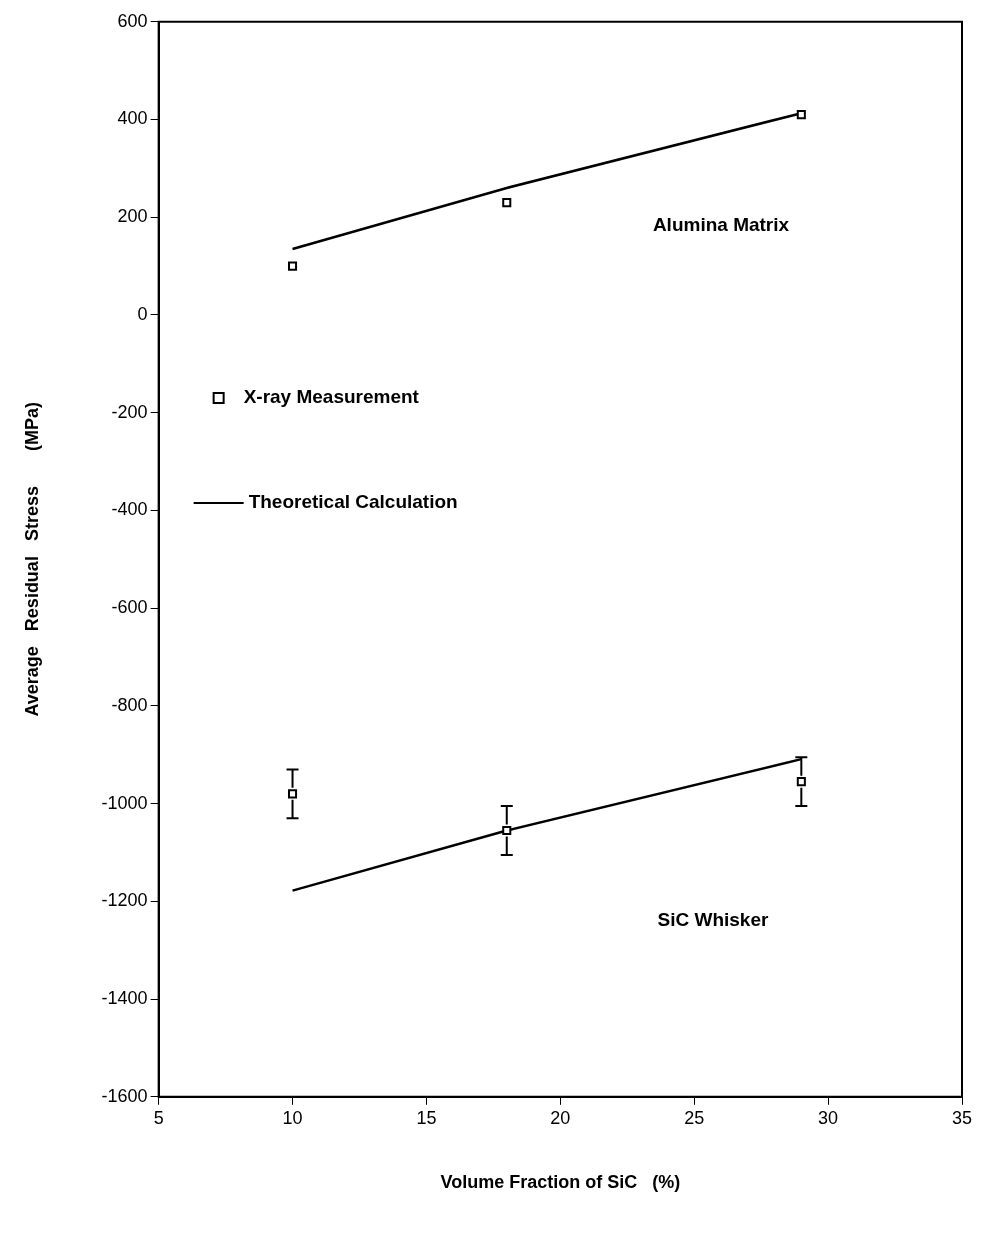  I want to click on legend-label: X-ray Measurement, so click(331, 397).